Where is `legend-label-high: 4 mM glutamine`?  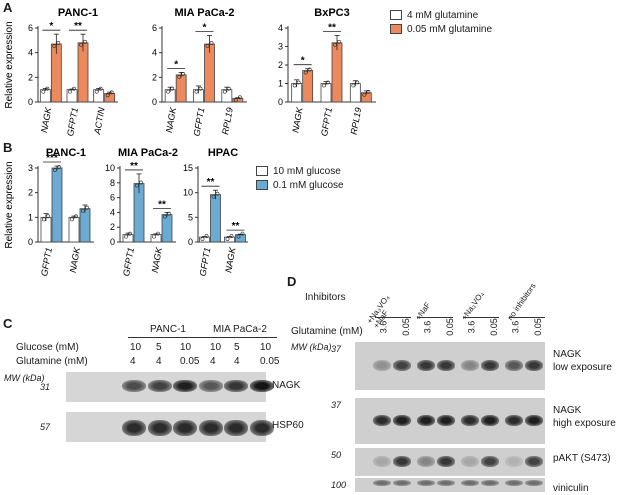
legend-label-high: 4 mM glutamine is located at coordinates (443, 15).